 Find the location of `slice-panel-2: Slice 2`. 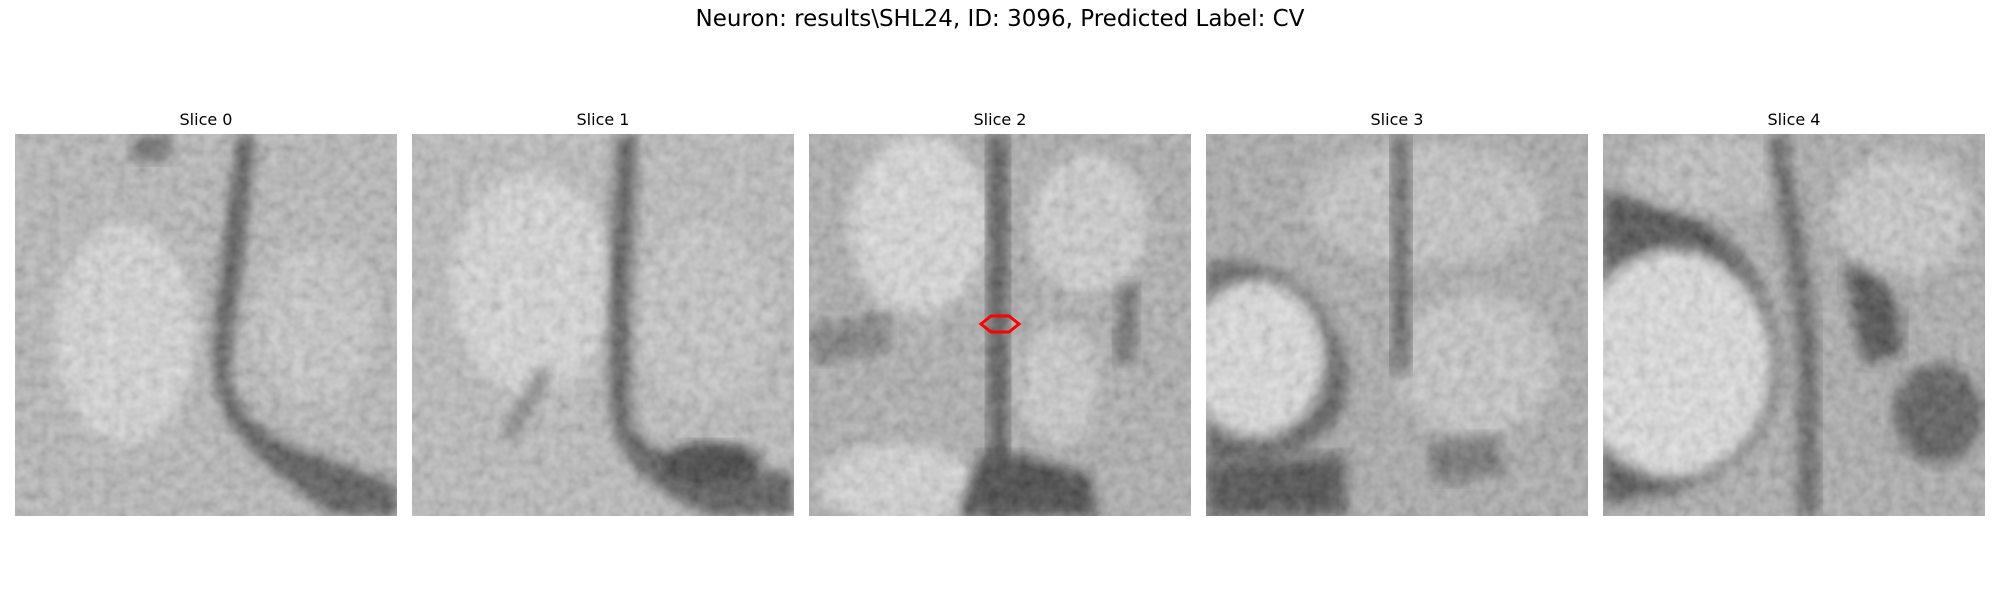

slice-panel-2: Slice 2 is located at coordinates (1000, 312).